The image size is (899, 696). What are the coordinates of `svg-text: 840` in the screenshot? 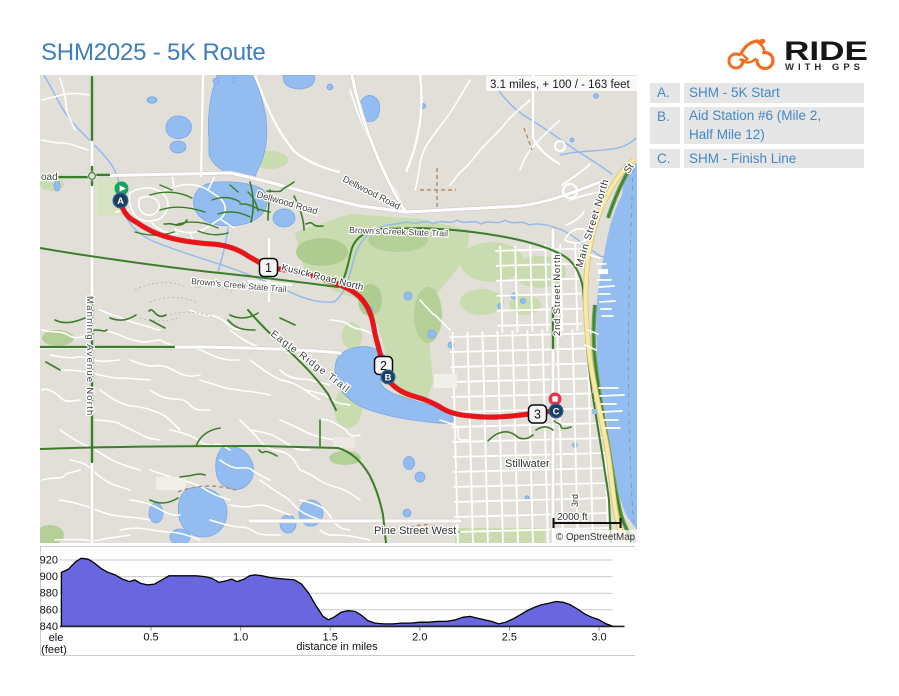 It's located at (49, 627).